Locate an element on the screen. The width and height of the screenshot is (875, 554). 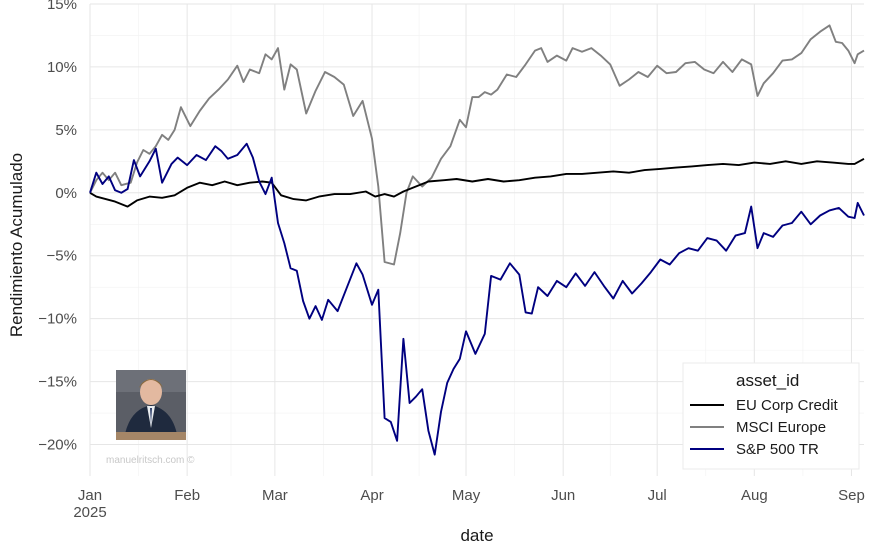
series-line-eu-corp-credit is located at coordinates (477, 182).